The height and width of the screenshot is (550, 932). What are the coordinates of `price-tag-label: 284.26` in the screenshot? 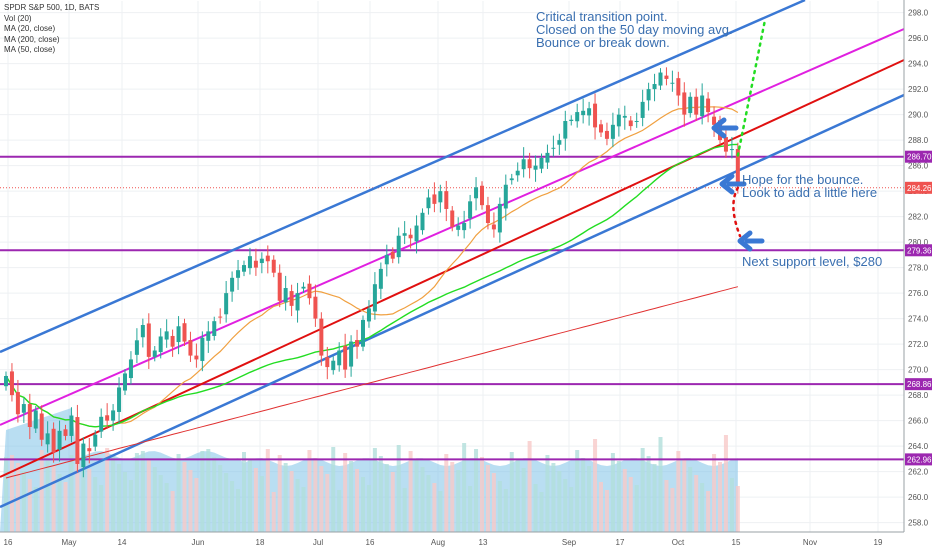 It's located at (919, 188).